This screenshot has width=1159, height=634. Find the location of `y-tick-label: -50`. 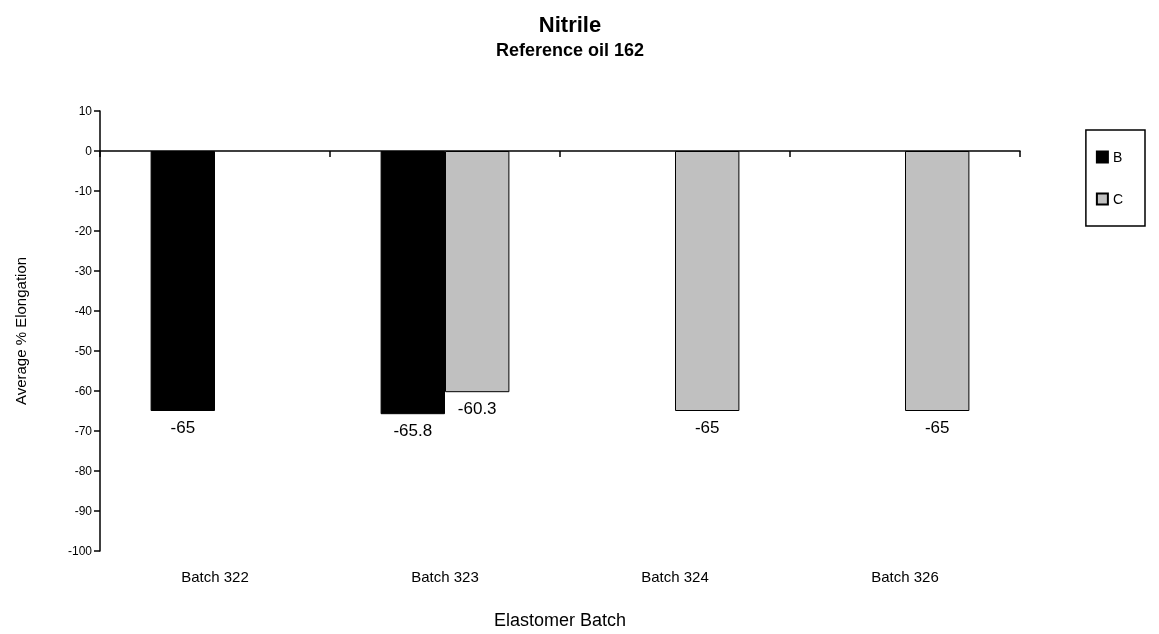

y-tick-label: -50 is located at coordinates (83, 351).